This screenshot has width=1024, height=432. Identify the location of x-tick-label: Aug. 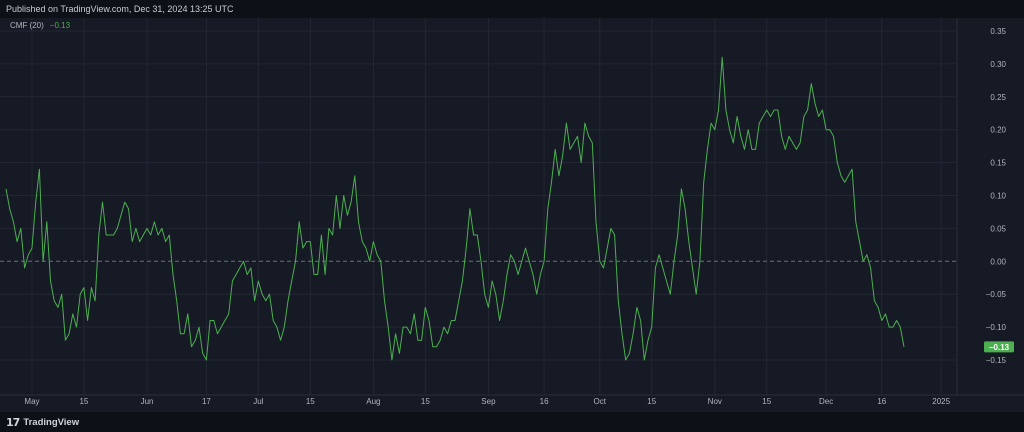
(373, 401).